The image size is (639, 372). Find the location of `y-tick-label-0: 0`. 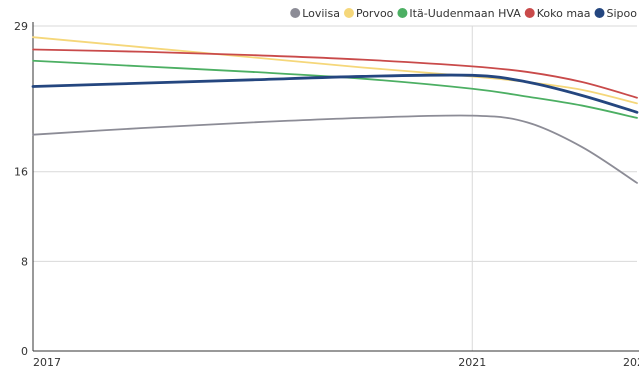

y-tick-label-0: 0 is located at coordinates (24, 351).